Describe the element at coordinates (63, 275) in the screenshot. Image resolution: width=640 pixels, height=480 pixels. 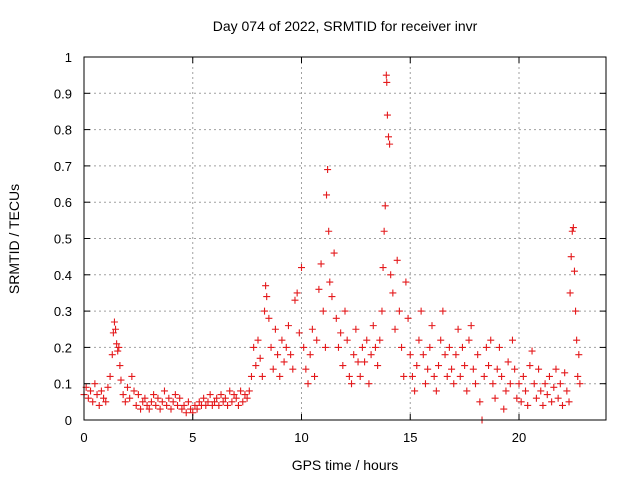
I see `y-tick-label: 0.4` at that location.